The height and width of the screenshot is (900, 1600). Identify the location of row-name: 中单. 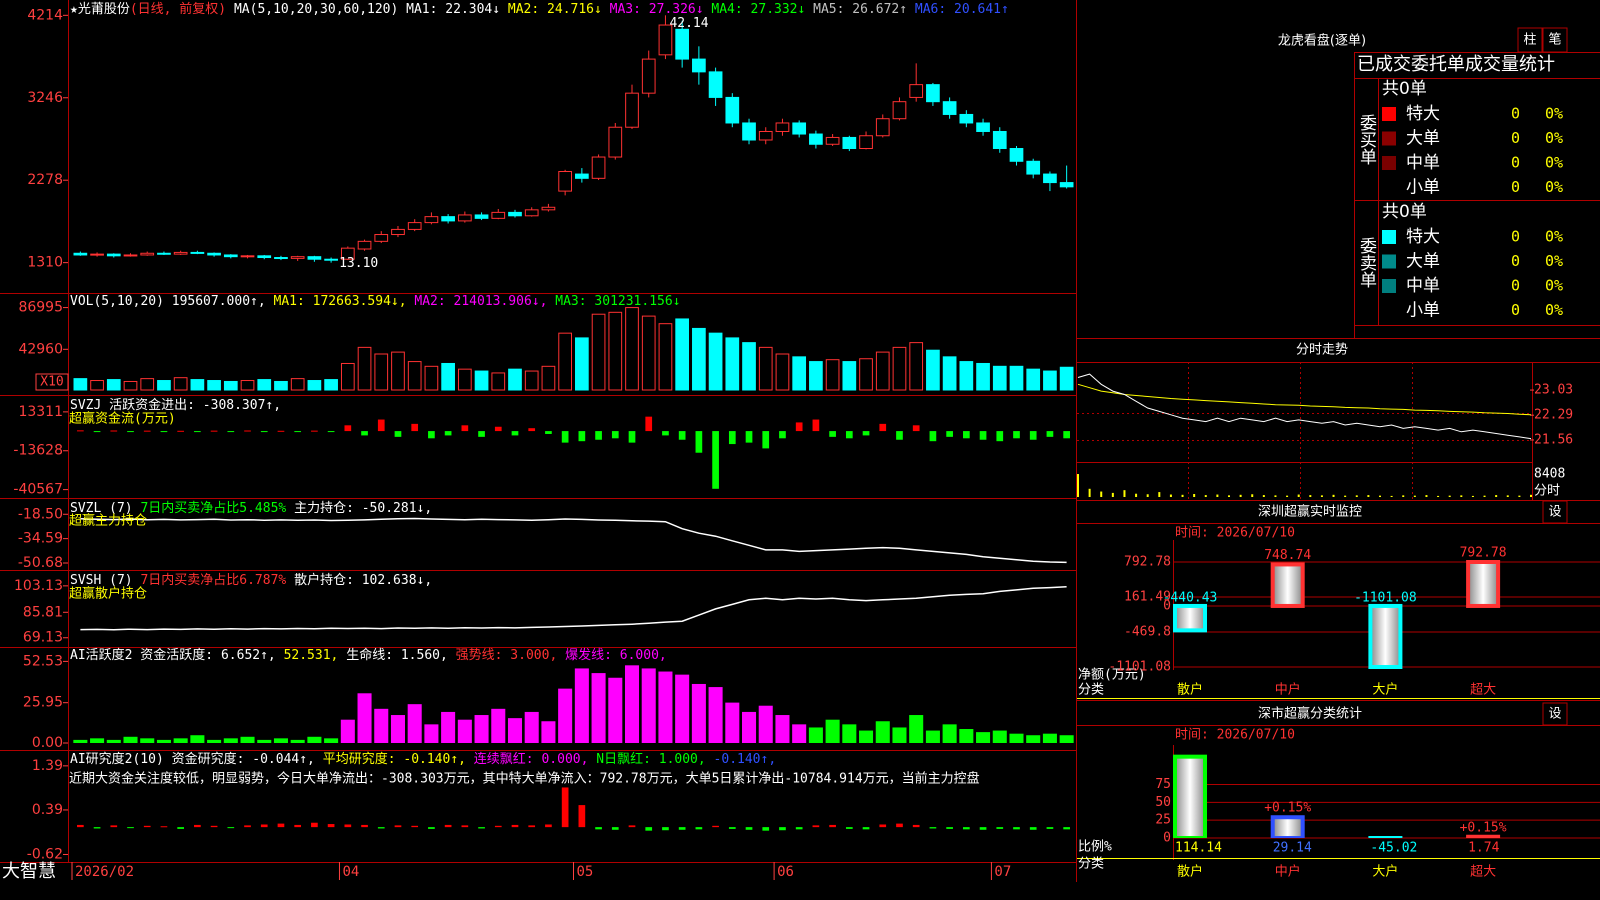
(1423, 286).